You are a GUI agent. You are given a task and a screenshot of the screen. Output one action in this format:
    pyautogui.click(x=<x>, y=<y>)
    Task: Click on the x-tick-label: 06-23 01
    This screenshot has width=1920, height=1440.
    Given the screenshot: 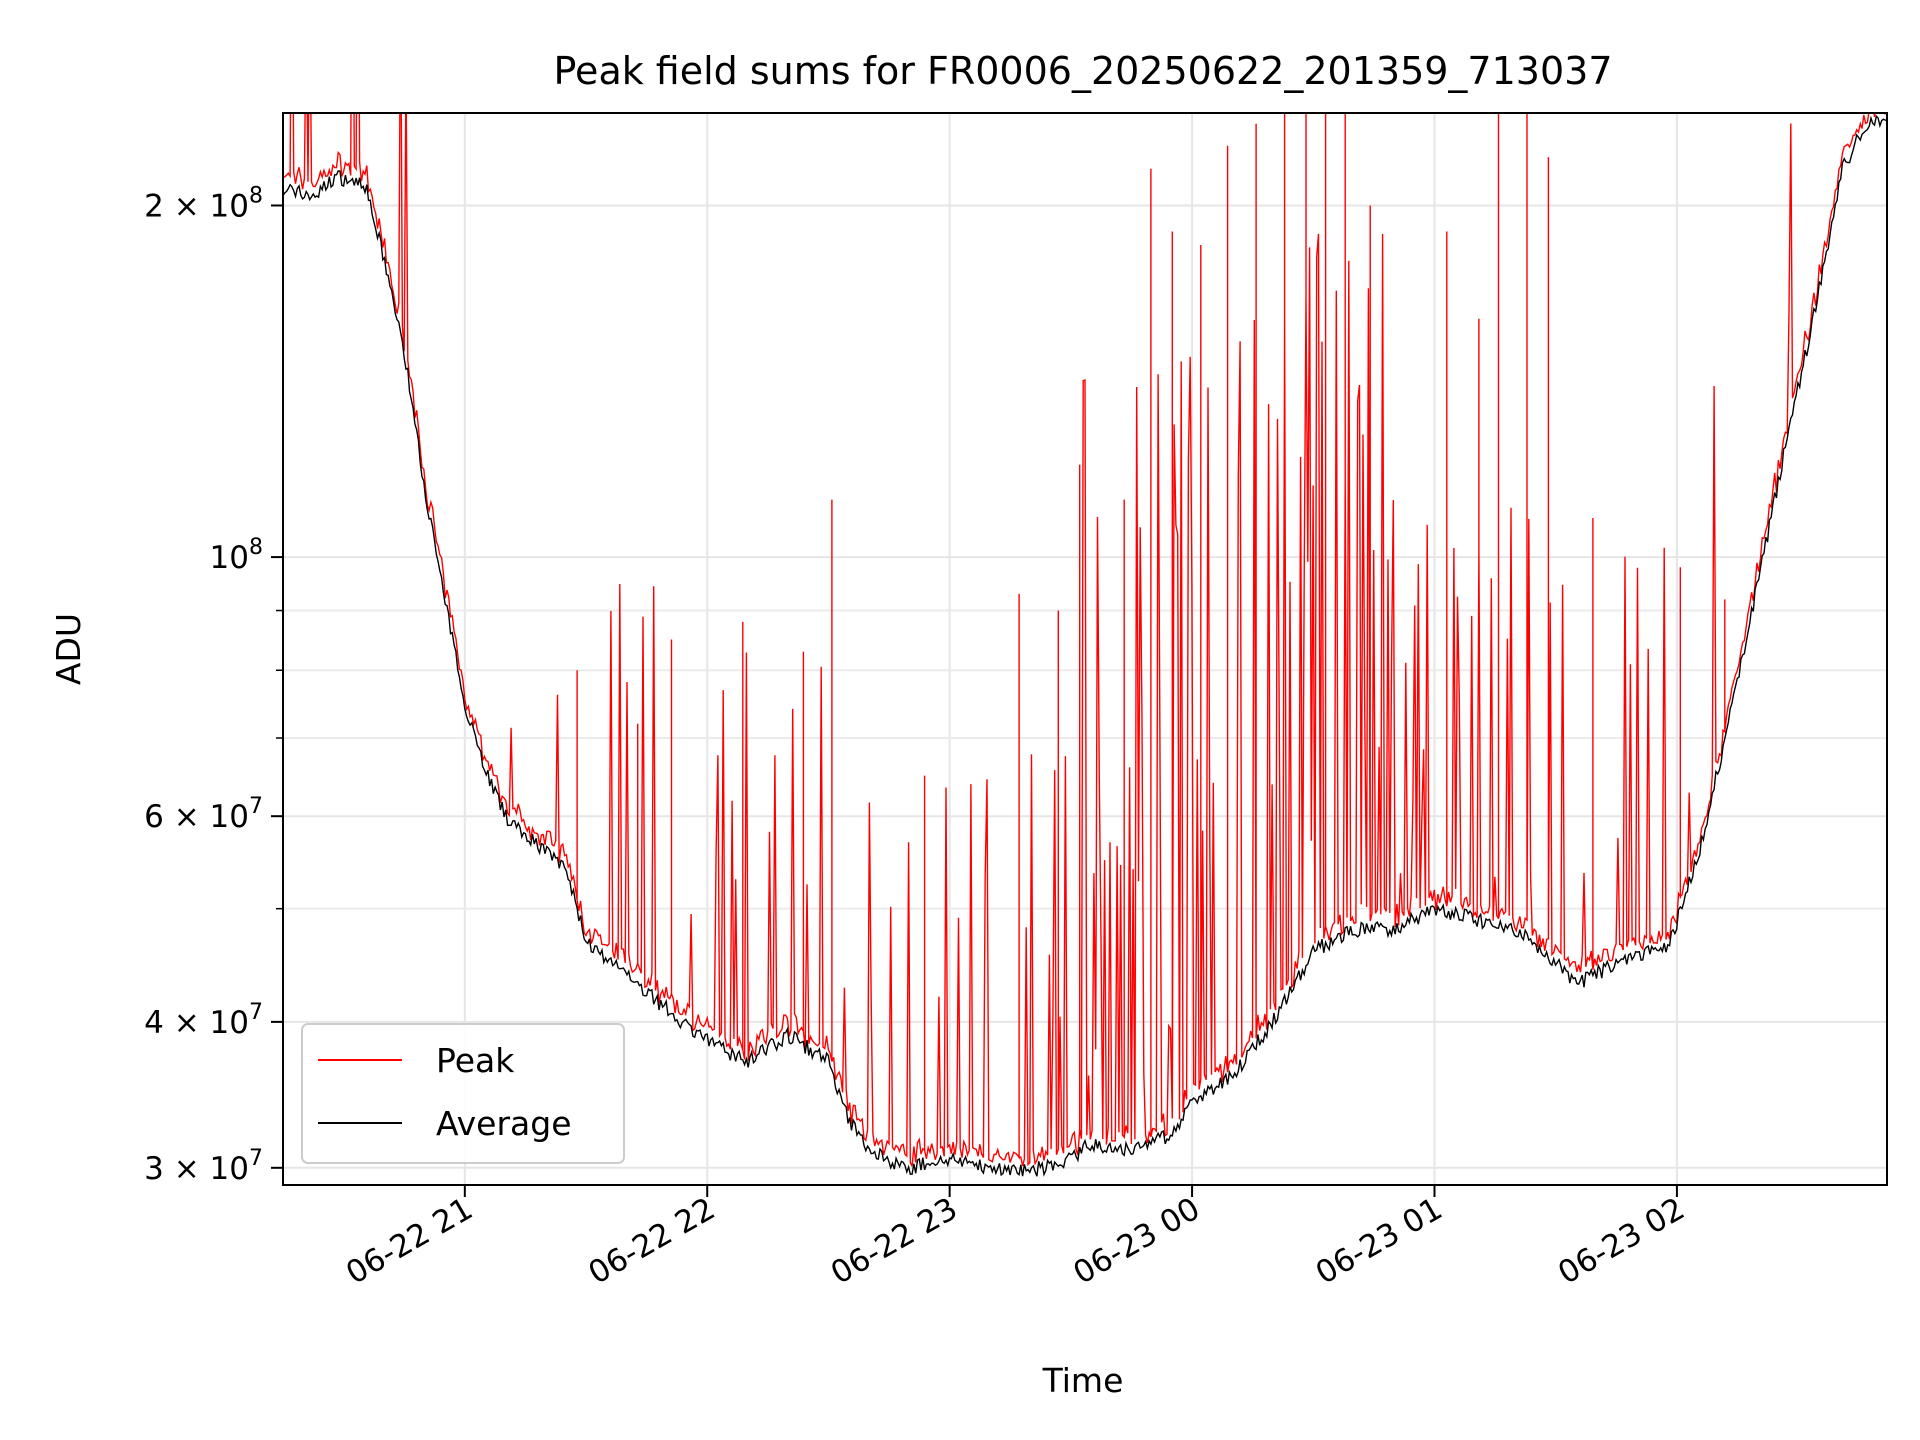 What is the action you would take?
    pyautogui.click(x=1379, y=1241)
    